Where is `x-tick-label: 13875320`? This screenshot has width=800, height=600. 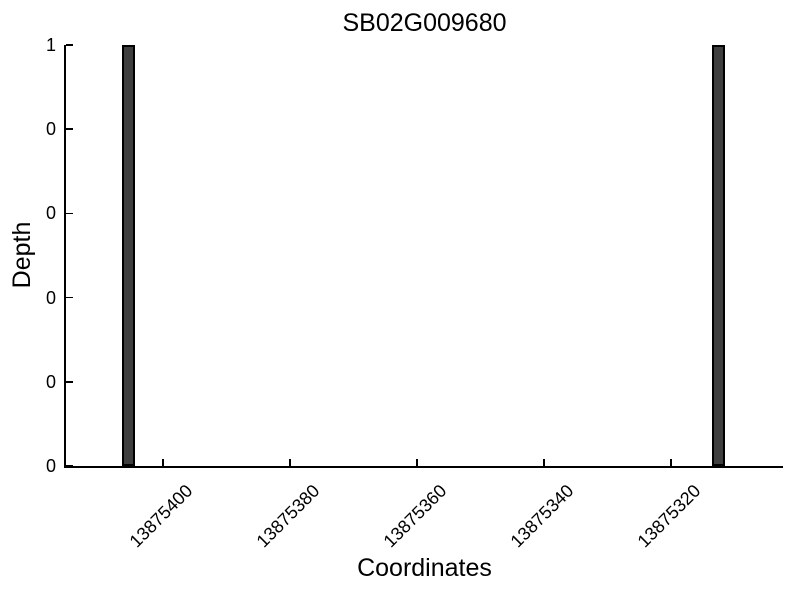
x-tick-label: 13875320 is located at coordinates (669, 516).